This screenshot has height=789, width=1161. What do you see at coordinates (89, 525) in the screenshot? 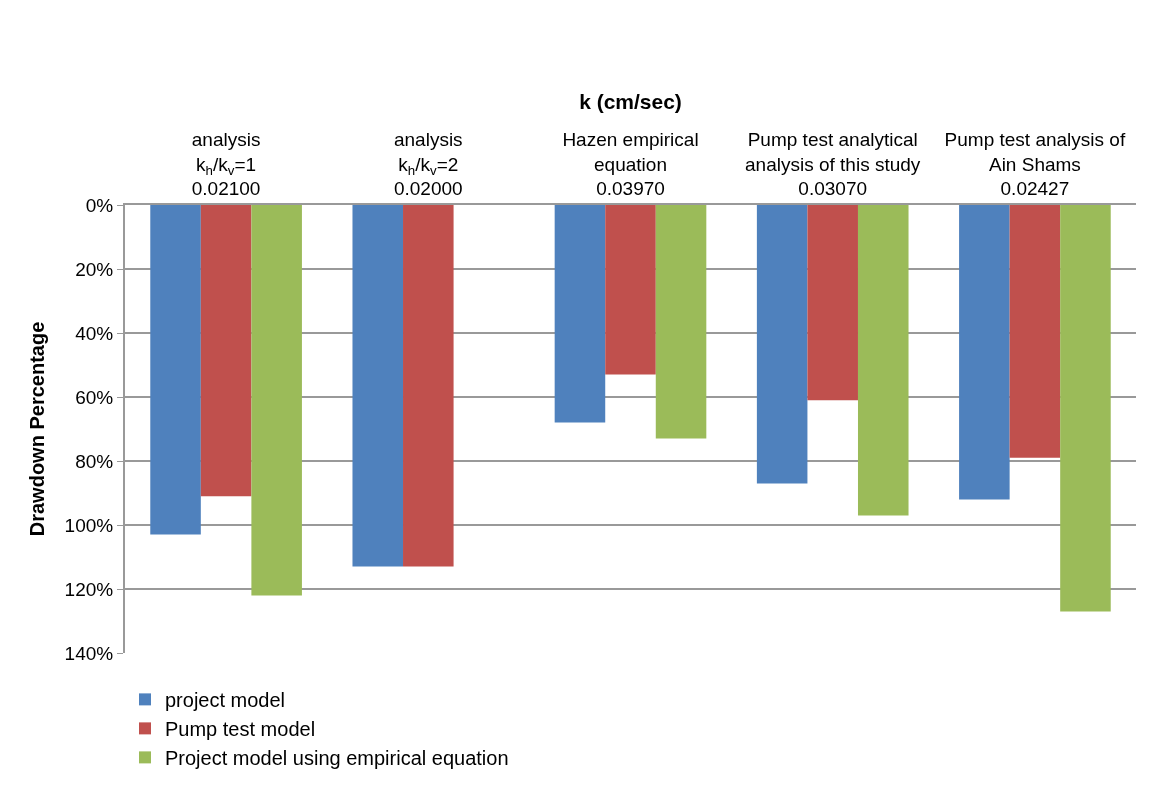
I see `y-tick-label: 100%` at bounding box center [89, 525].